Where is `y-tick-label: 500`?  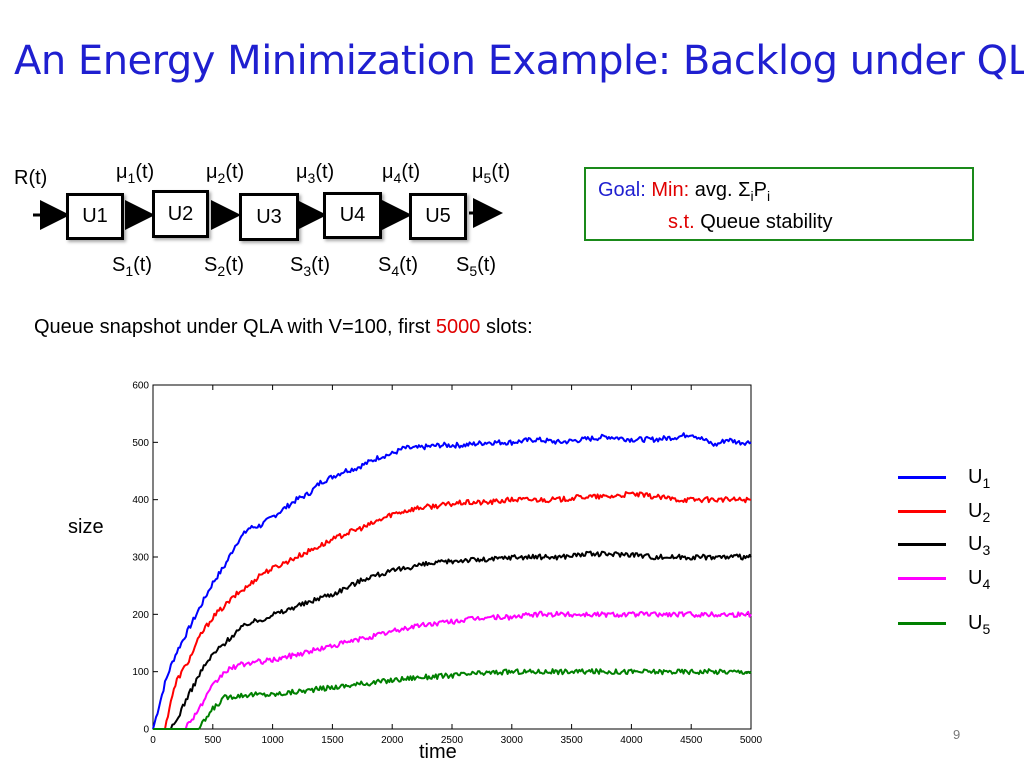
y-tick-label: 500 is located at coordinates (140, 443).